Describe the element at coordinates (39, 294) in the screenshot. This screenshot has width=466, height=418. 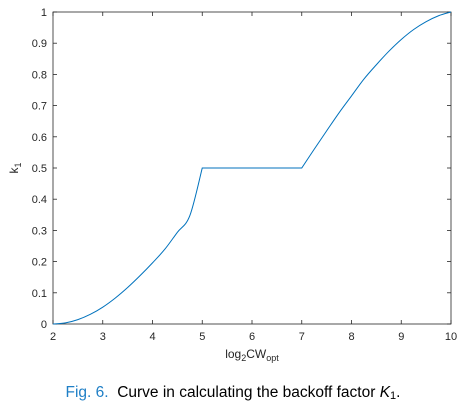
I see `y-tick-label: 0.1` at that location.